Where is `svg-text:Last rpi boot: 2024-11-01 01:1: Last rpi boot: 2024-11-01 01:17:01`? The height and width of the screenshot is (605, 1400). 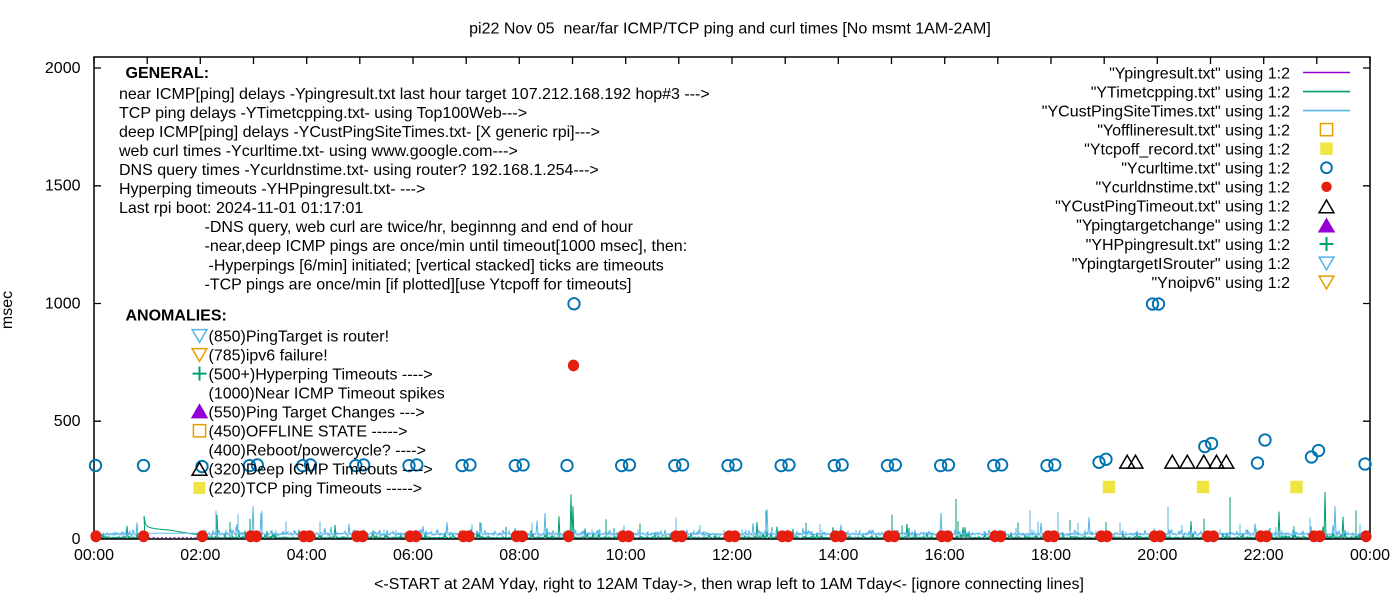
svg-text:Last rpi boot: 2024-11-01 01:1: Last rpi boot: 2024-11-01 01:17:01 is located at coordinates (241, 208).